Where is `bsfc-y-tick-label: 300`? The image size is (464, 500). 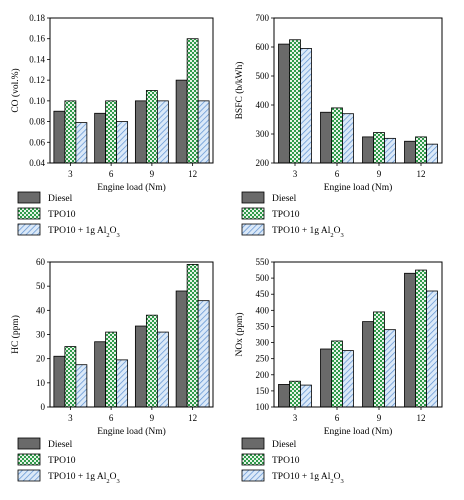
bsfc-y-tick-label: 300 is located at coordinates (263, 134).